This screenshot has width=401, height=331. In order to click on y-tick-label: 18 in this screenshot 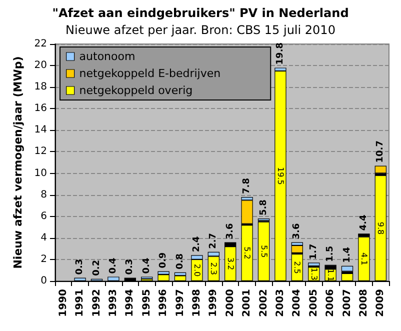, I will do `click(40, 87)`.